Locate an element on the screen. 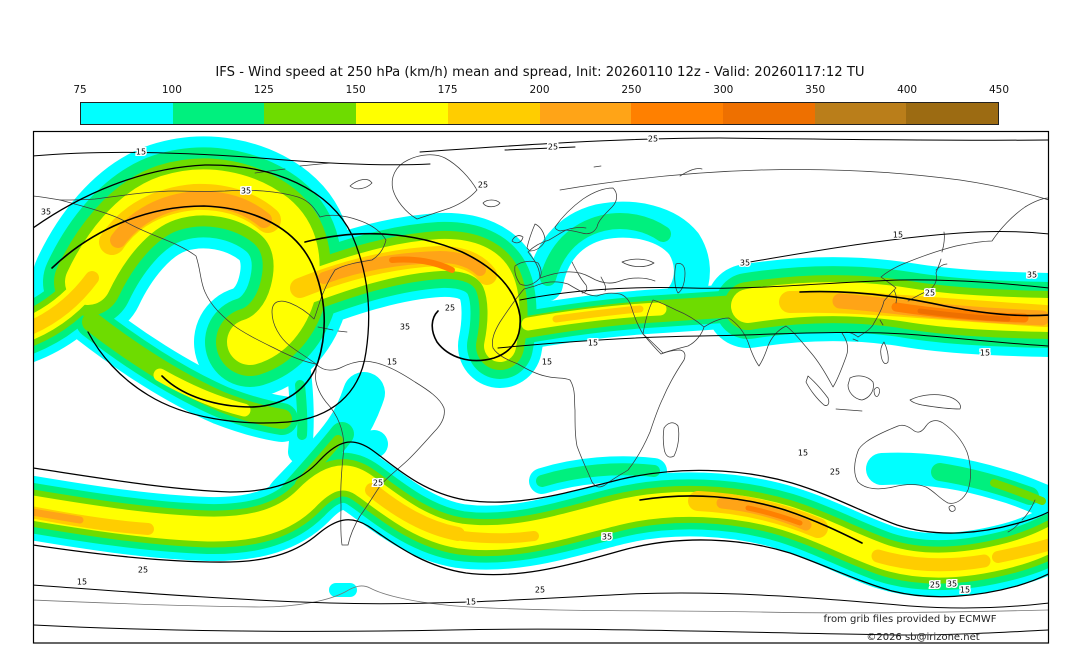 The height and width of the screenshot is (658, 1080). colorbar-tick-label: 200 is located at coordinates (539, 90).